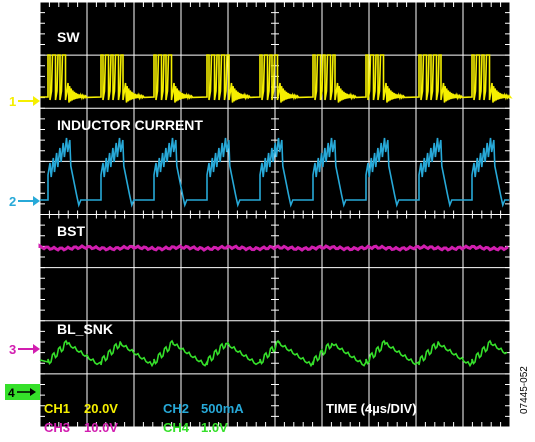 Image resolution: width=535 pixels, height=442 pixels. Describe the element at coordinates (176, 427) in the screenshot. I see `ch4-name: CH4` at that location.